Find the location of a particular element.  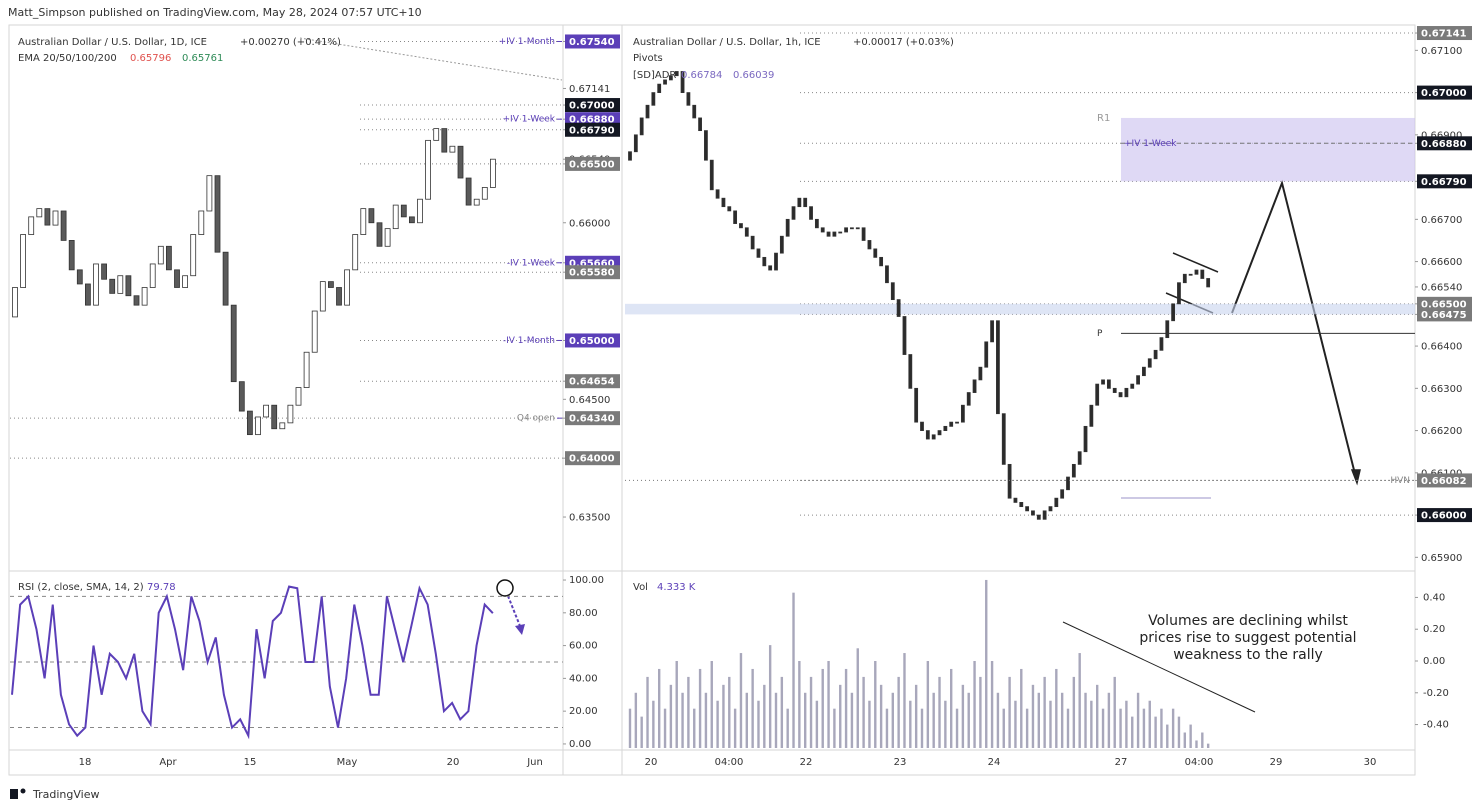

annotation: prices rise to suggest potential is located at coordinates (1247, 638).